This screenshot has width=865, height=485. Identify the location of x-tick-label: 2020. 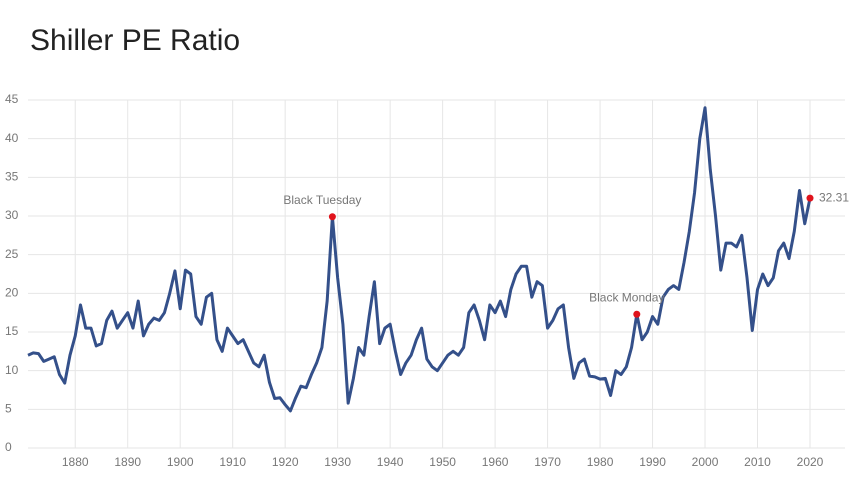
(810, 462).